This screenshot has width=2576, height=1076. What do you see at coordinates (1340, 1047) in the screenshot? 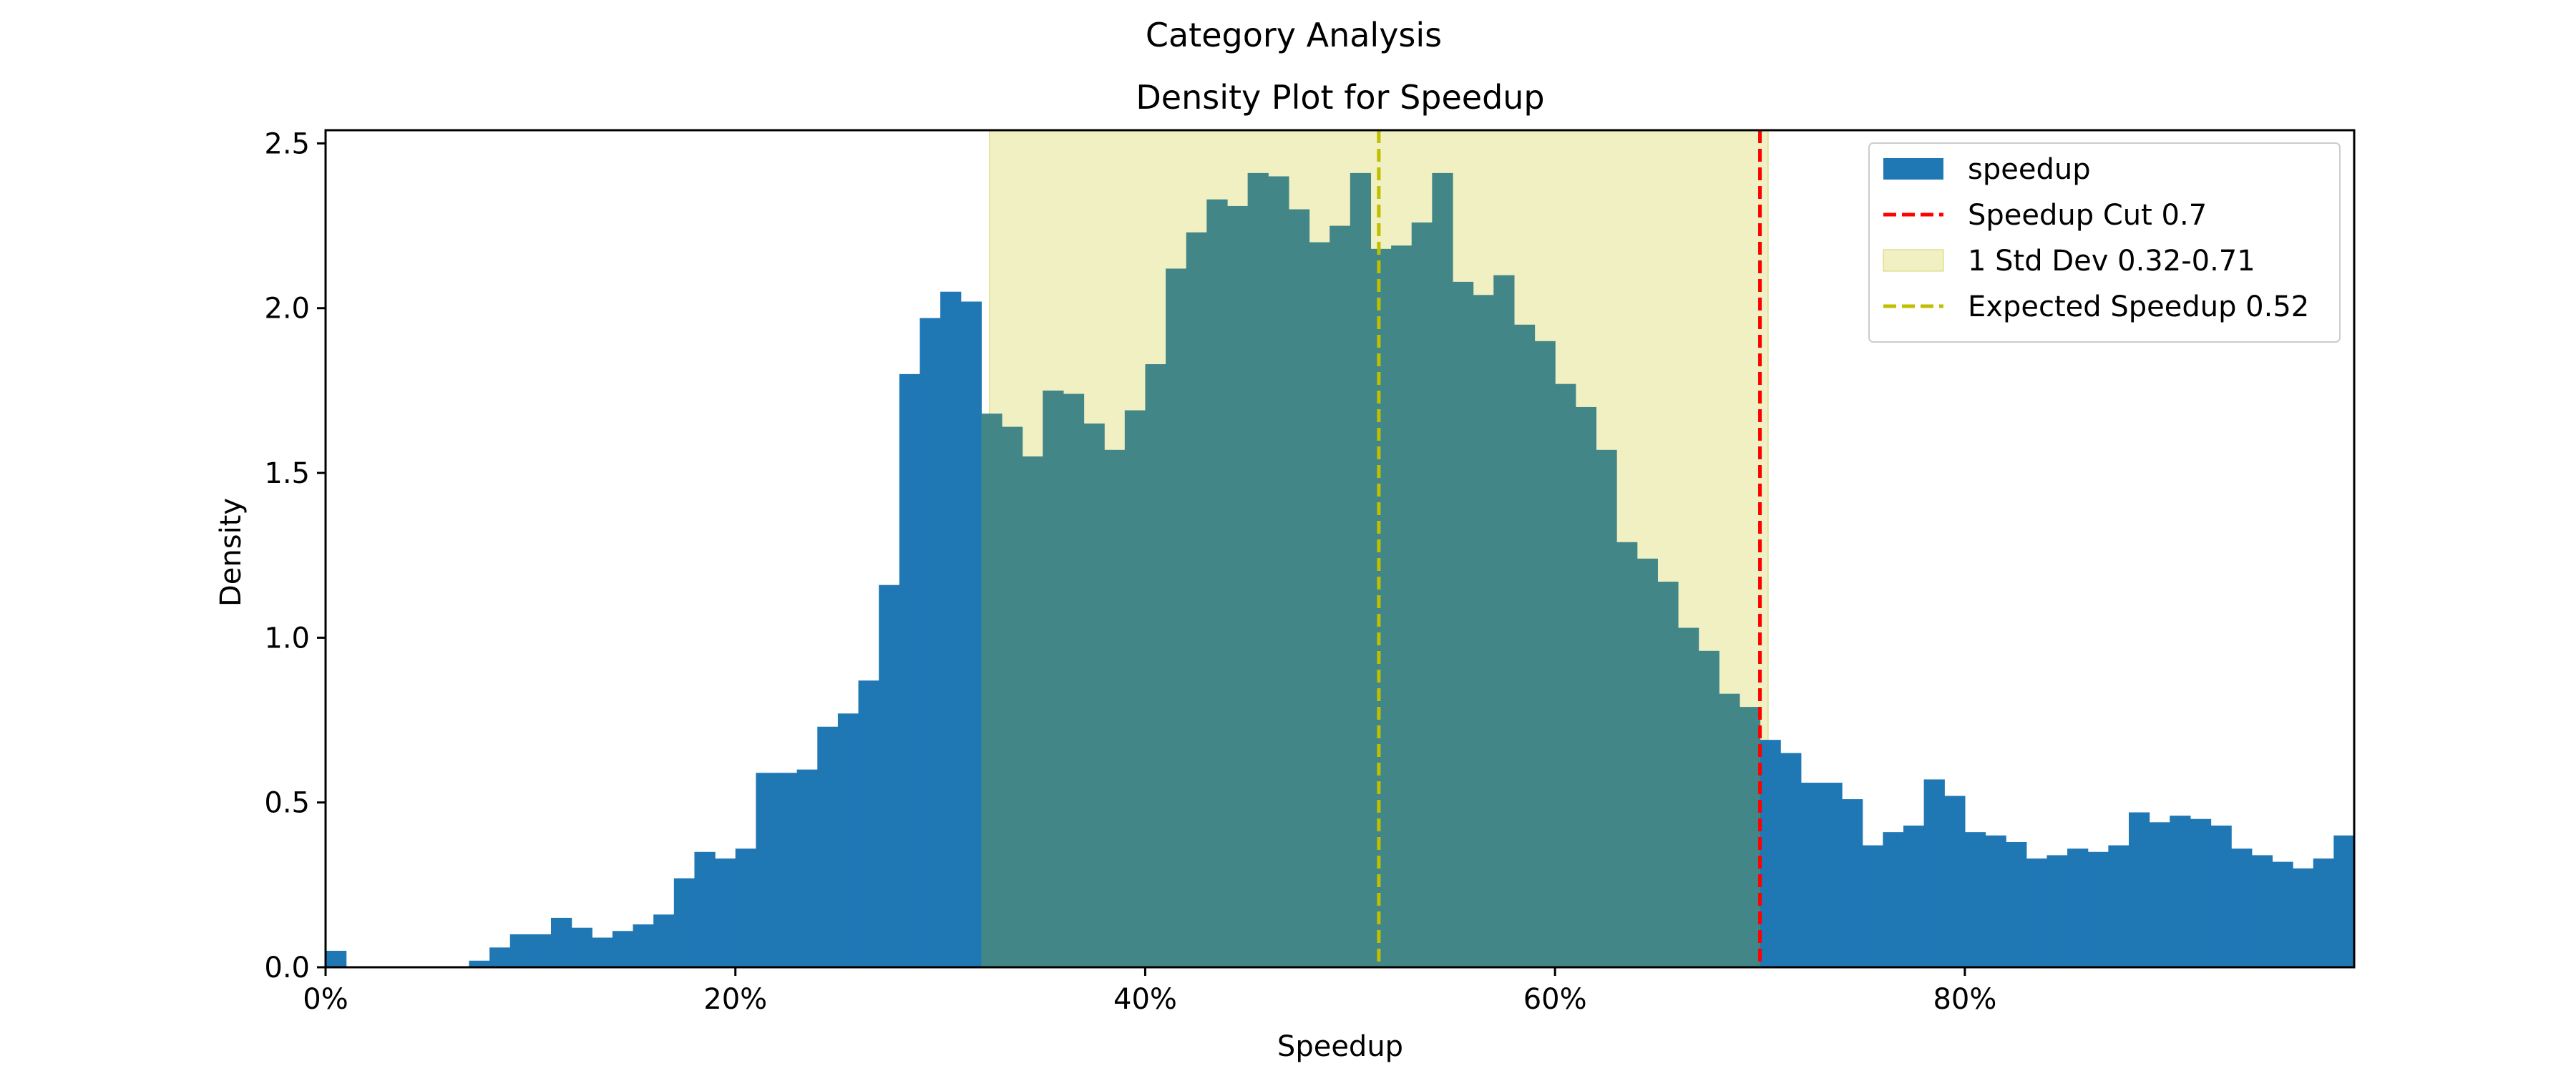
I see `x-axis-label: Speedup` at bounding box center [1340, 1047].